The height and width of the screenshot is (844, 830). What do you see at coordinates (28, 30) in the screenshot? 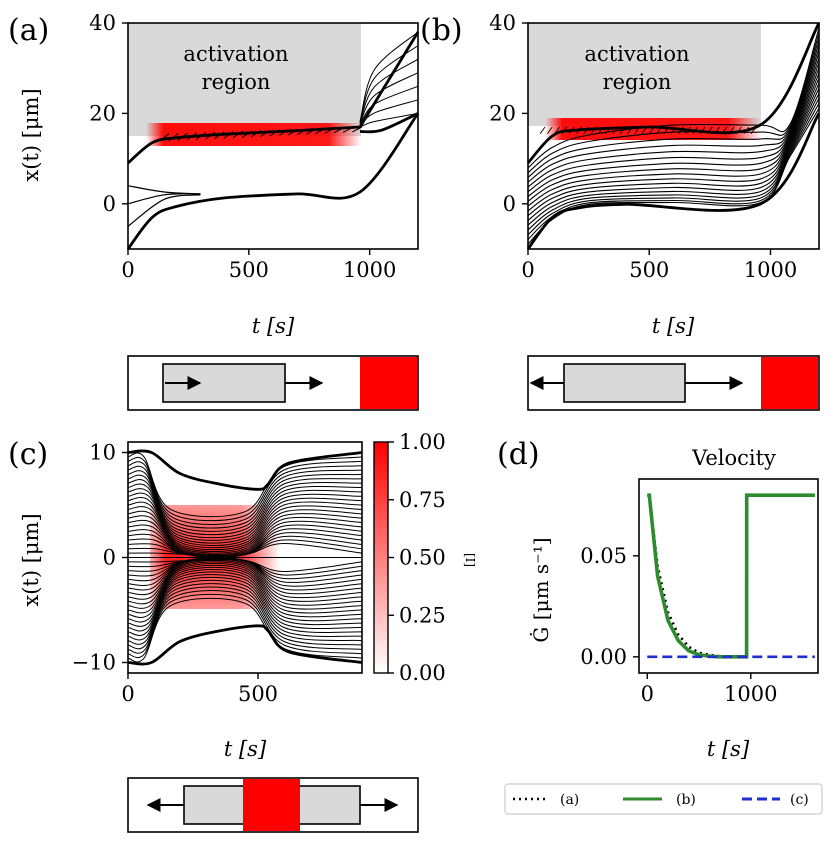
I see `panel-label-a: (a)` at bounding box center [28, 30].